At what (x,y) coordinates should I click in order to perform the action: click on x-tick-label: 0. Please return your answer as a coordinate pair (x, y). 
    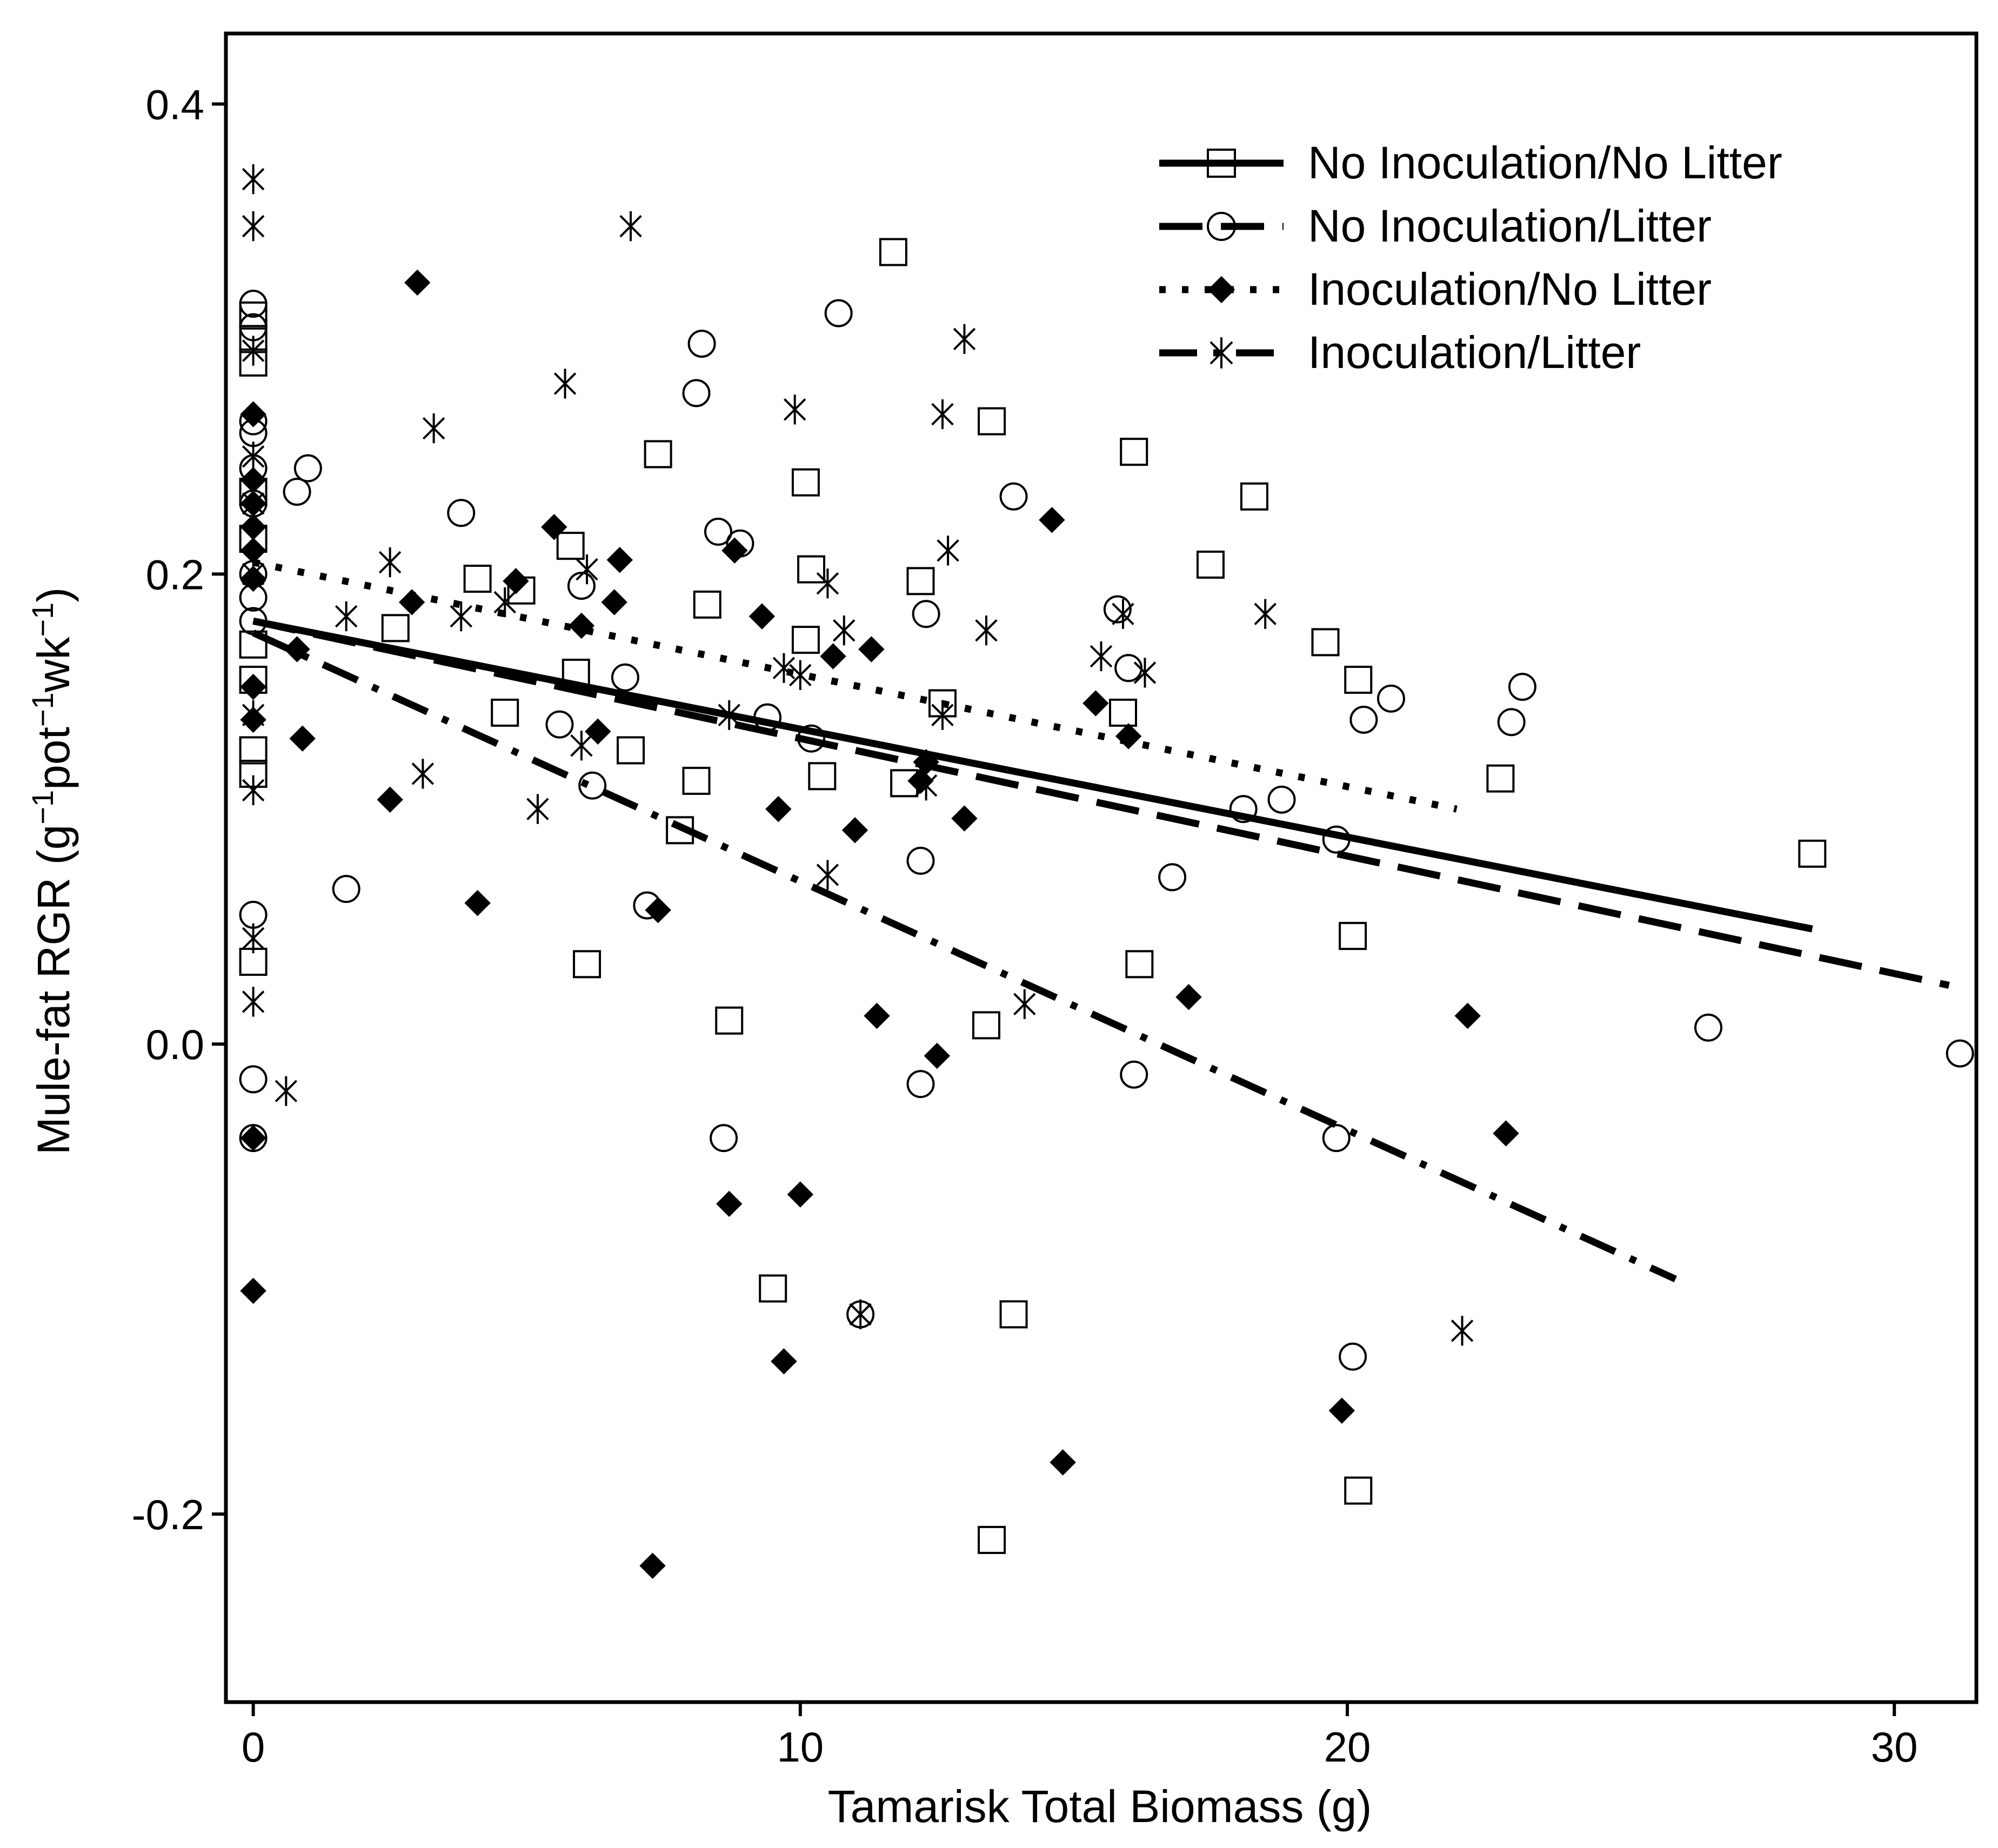
    Looking at the image, I should click on (254, 1747).